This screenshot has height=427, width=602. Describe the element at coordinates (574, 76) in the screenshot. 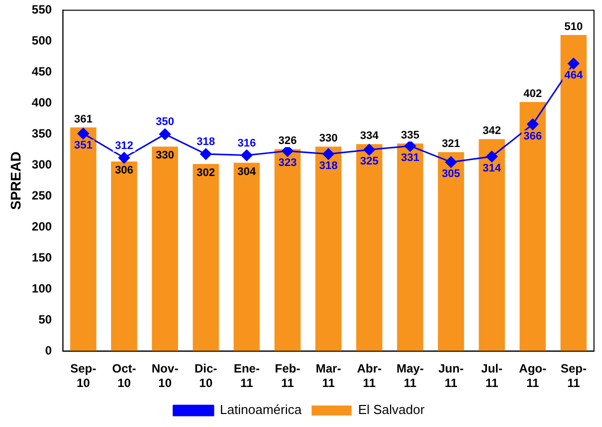

I see `data-label: 464` at that location.